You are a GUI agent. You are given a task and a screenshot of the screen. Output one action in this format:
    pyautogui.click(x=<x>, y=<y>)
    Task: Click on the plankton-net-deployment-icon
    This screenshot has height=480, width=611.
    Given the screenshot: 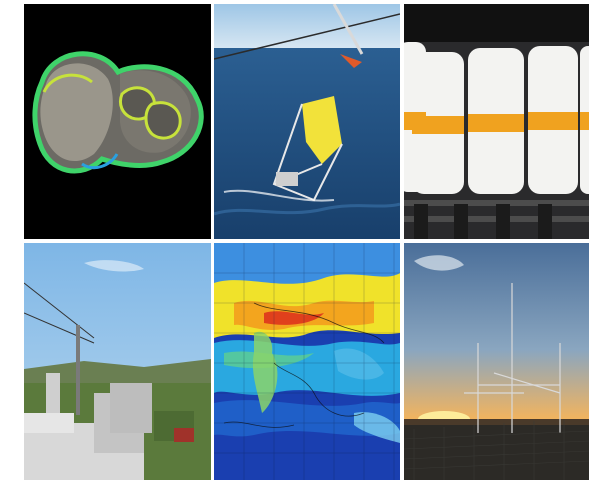 What is the action you would take?
    pyautogui.click(x=307, y=121)
    